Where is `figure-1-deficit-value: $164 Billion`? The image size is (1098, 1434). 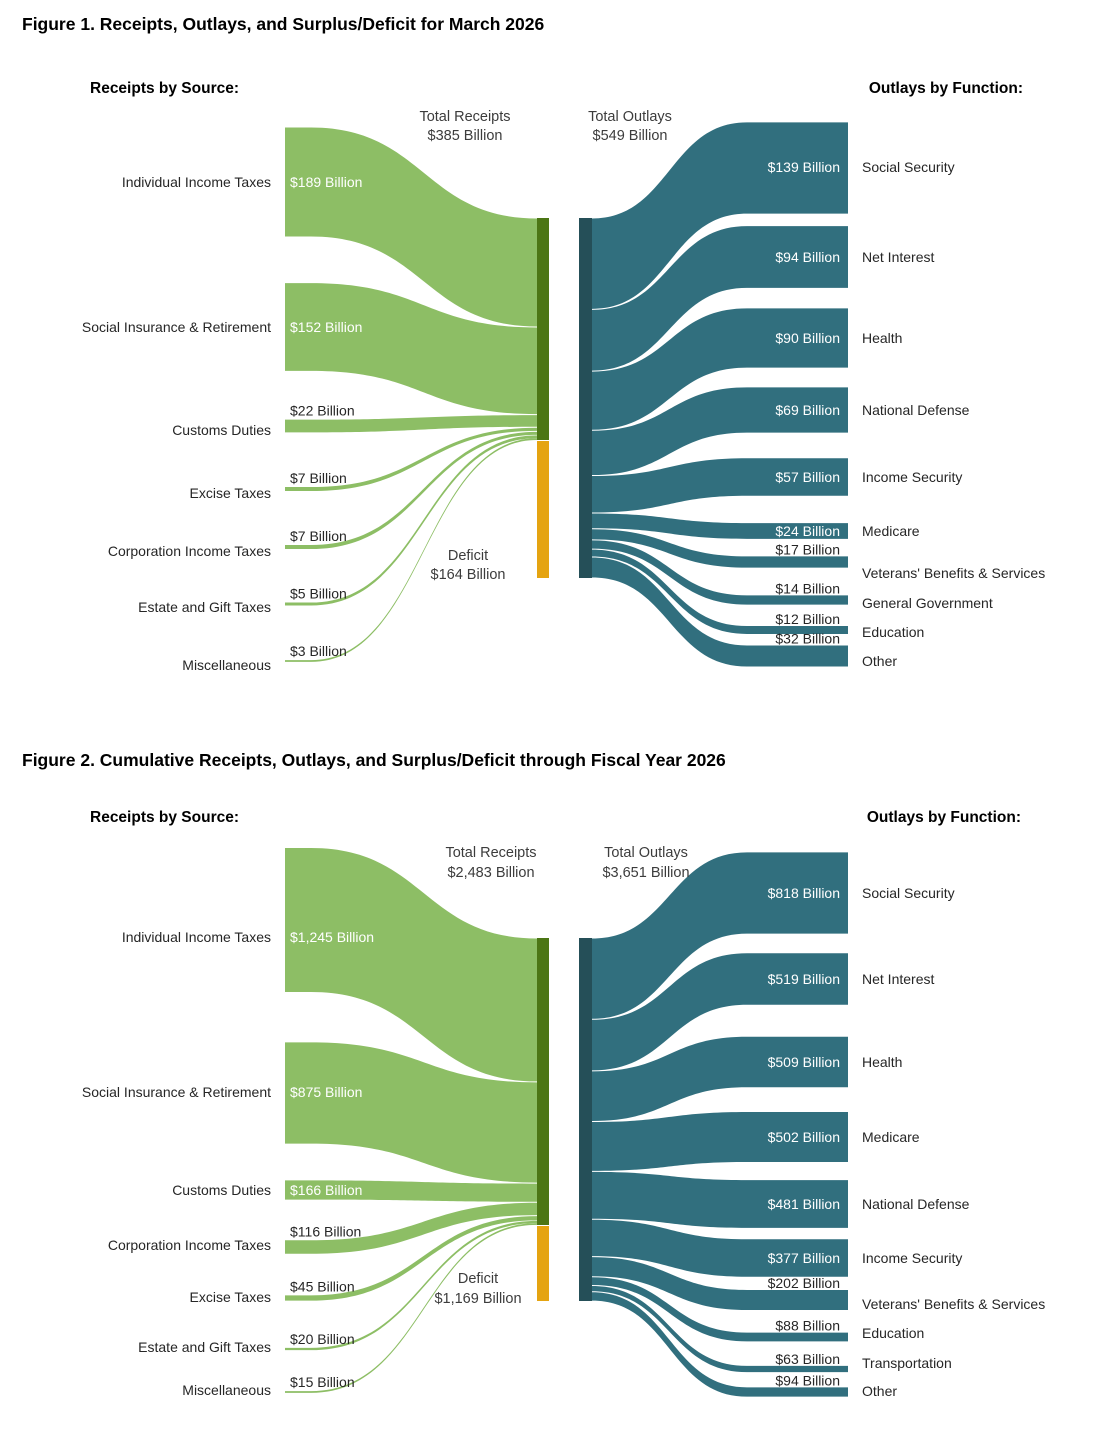
figure-1-deficit-value: $164 Billion is located at coordinates (468, 575).